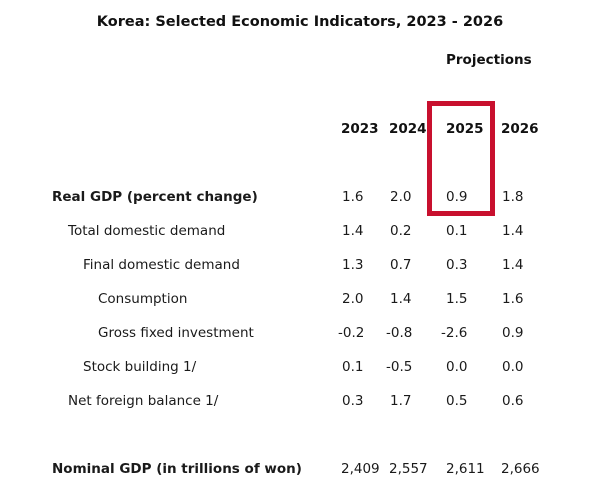  I want to click on year-header-2024: 2024, so click(408, 129).